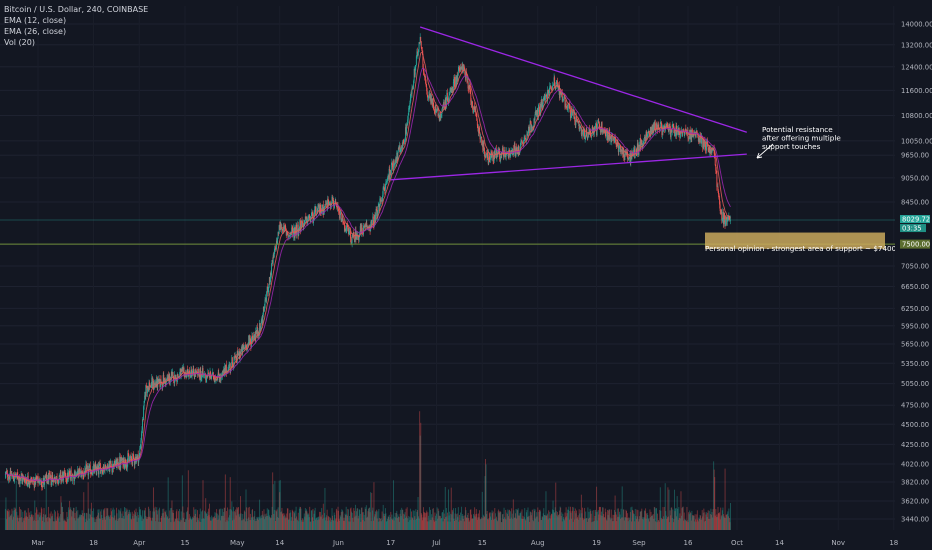  Describe the element at coordinates (35, 31) in the screenshot. I see `legend-ema26: EMA (26, close)` at that location.